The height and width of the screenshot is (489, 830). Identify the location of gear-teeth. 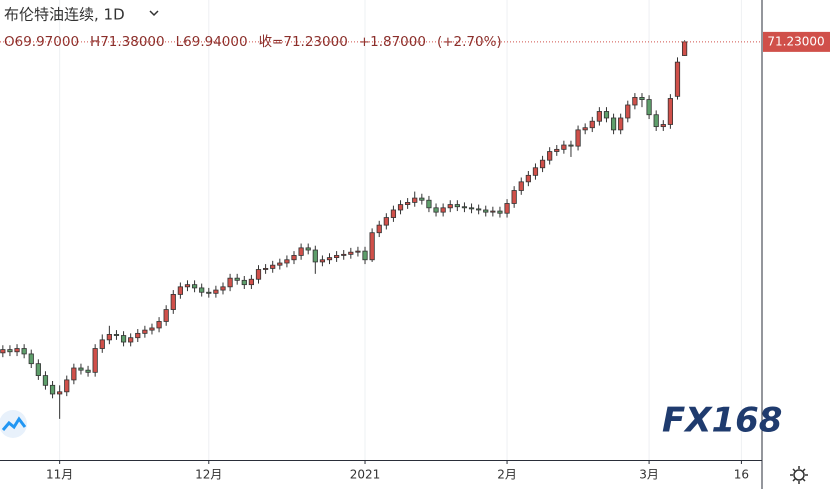
(799, 475).